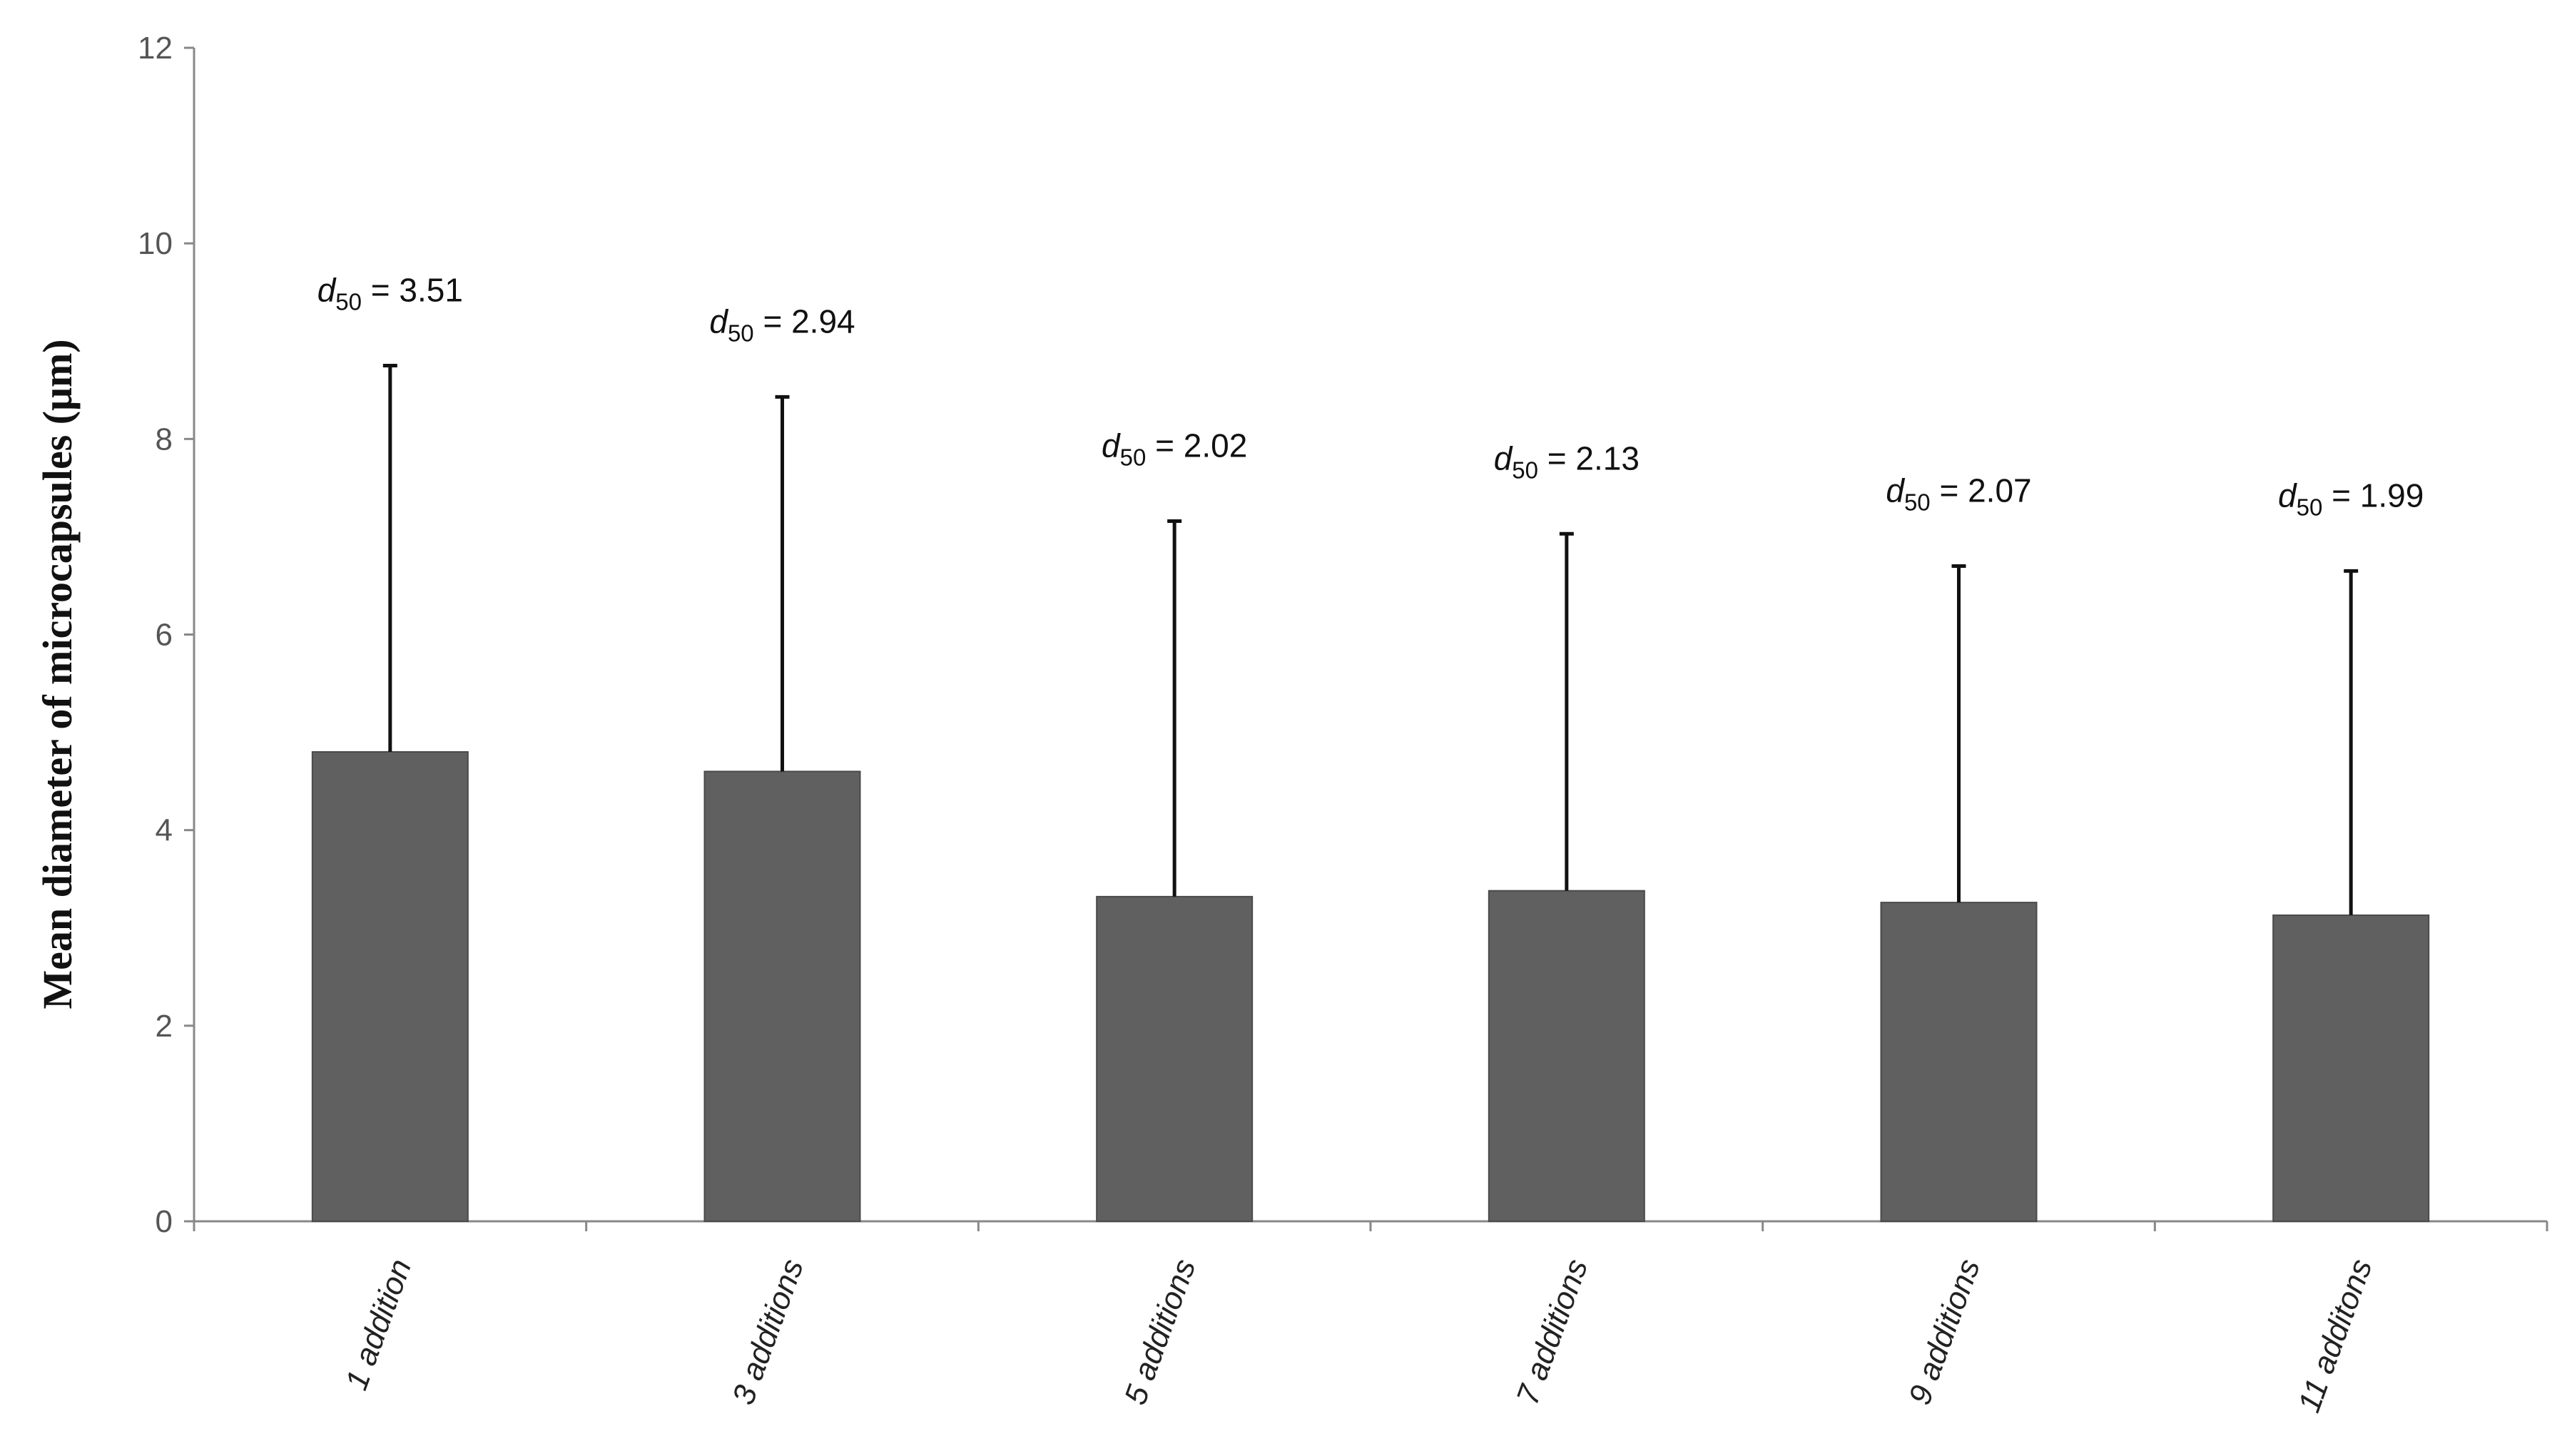  I want to click on category-label: 3 additions, so click(768, 1332).